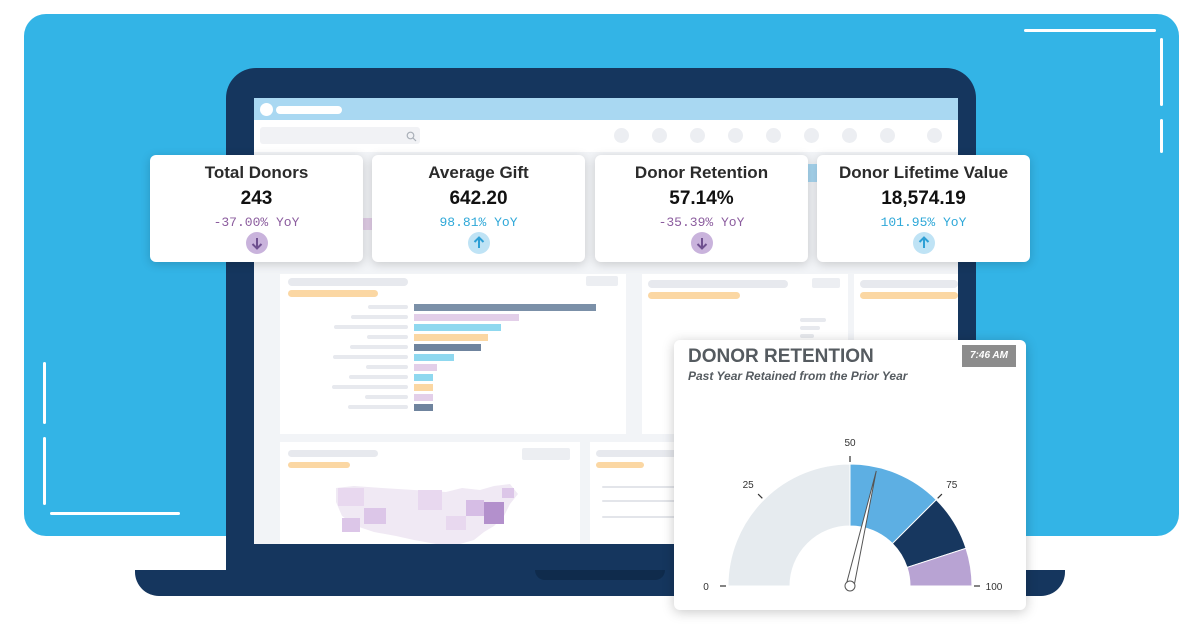 The height and width of the screenshot is (632, 1200). What do you see at coordinates (256, 172) in the screenshot?
I see `kpi-title: Total Donors` at bounding box center [256, 172].